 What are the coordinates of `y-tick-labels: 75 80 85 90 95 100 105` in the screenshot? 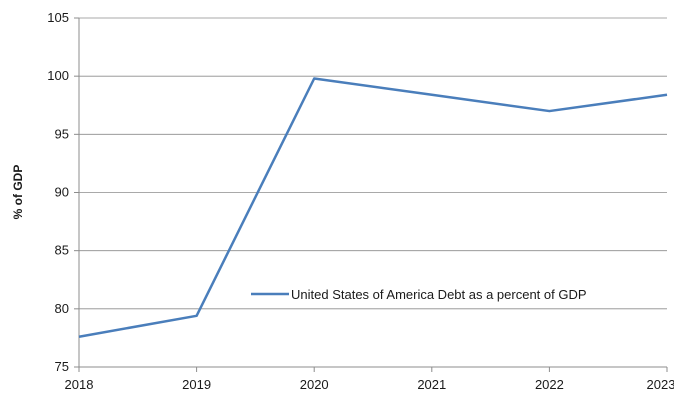 It's located at (58, 192).